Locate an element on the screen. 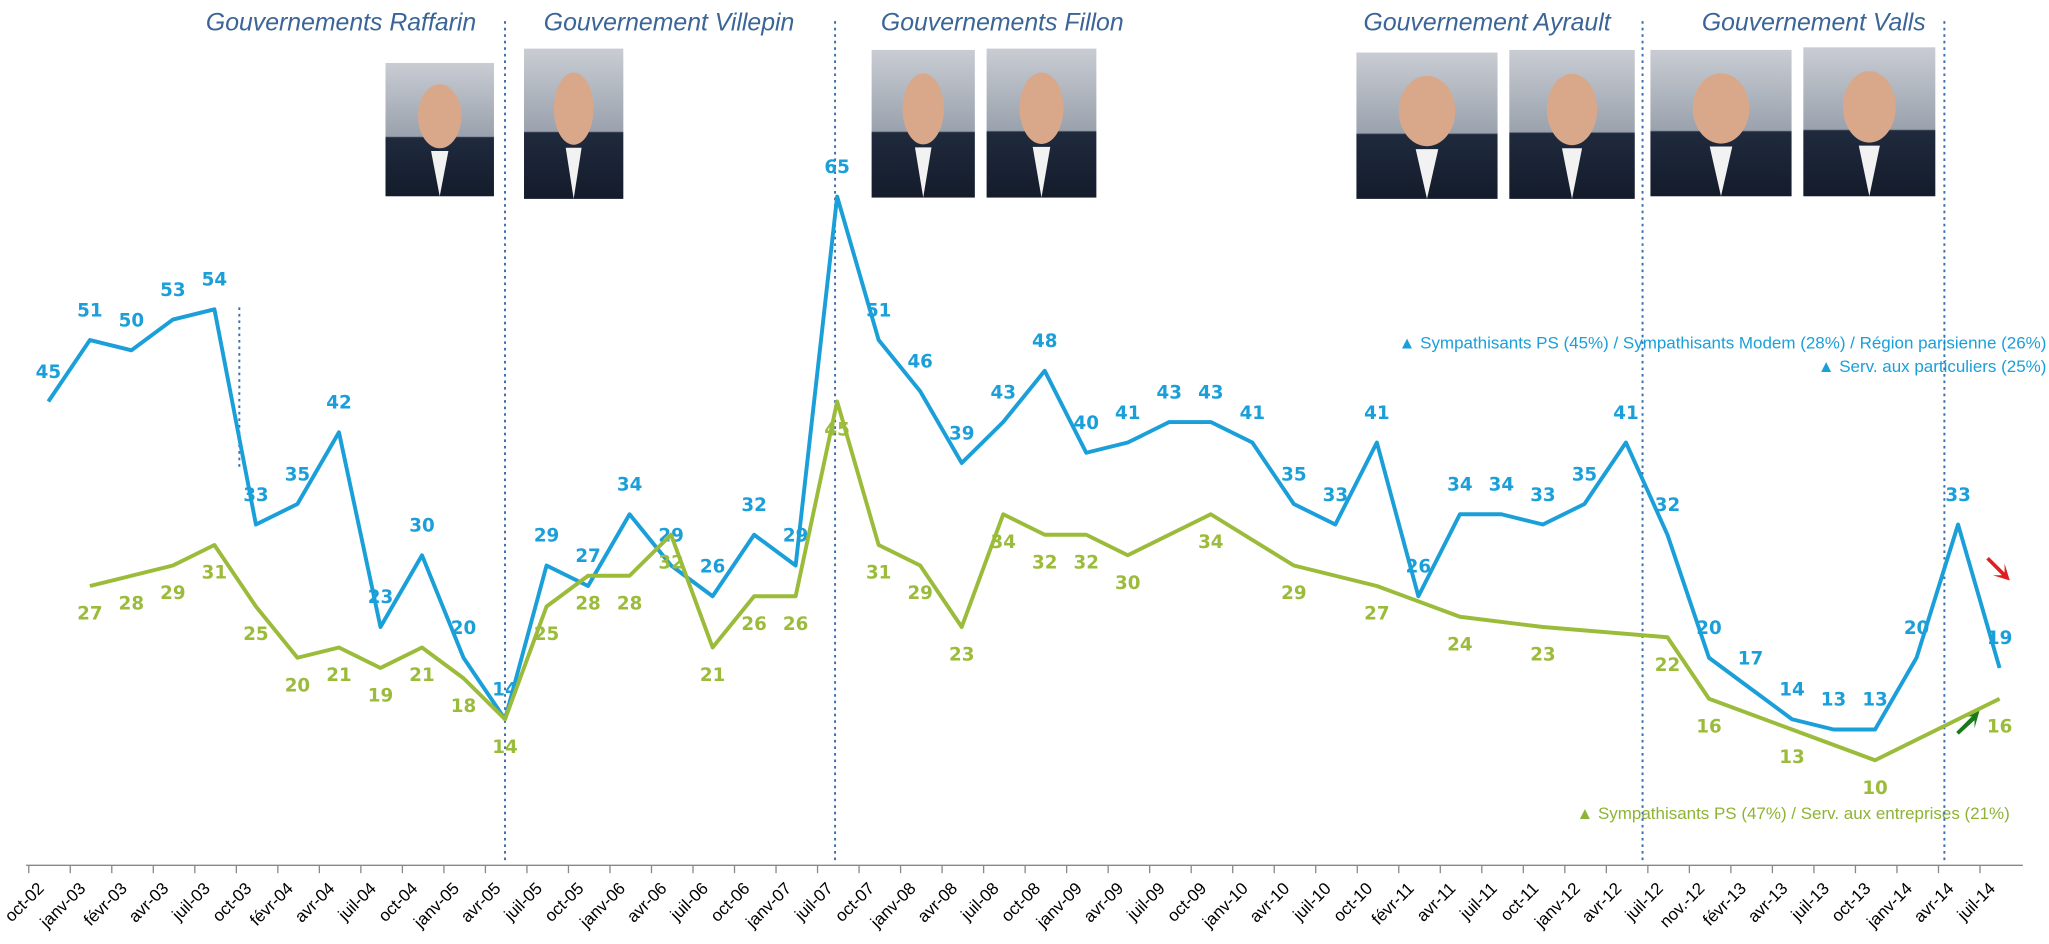 The image size is (2049, 944). x-tick-label: janv-05 is located at coordinates (435, 905).